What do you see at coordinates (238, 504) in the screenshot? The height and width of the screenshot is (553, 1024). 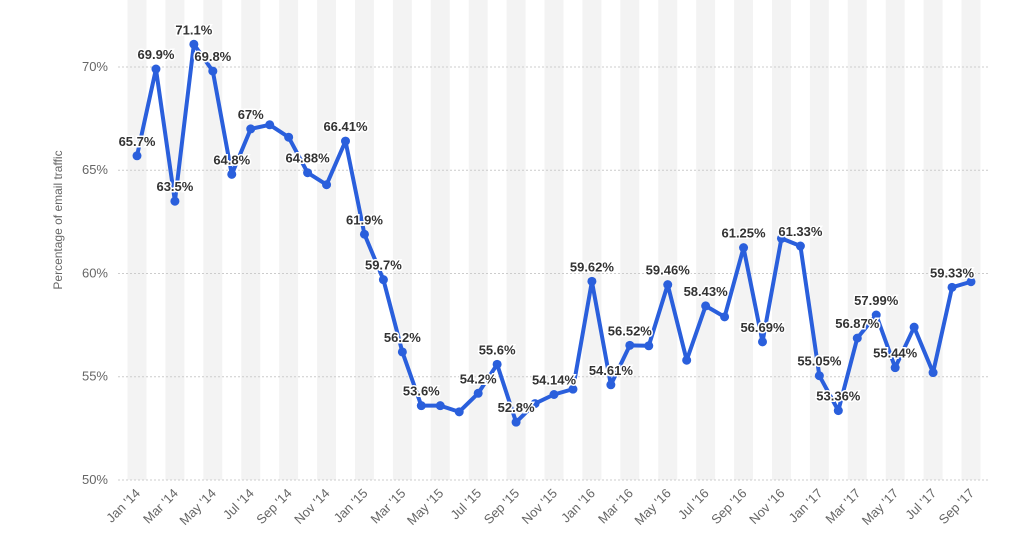 I see `x-tick-label: Jul '14` at bounding box center [238, 504].